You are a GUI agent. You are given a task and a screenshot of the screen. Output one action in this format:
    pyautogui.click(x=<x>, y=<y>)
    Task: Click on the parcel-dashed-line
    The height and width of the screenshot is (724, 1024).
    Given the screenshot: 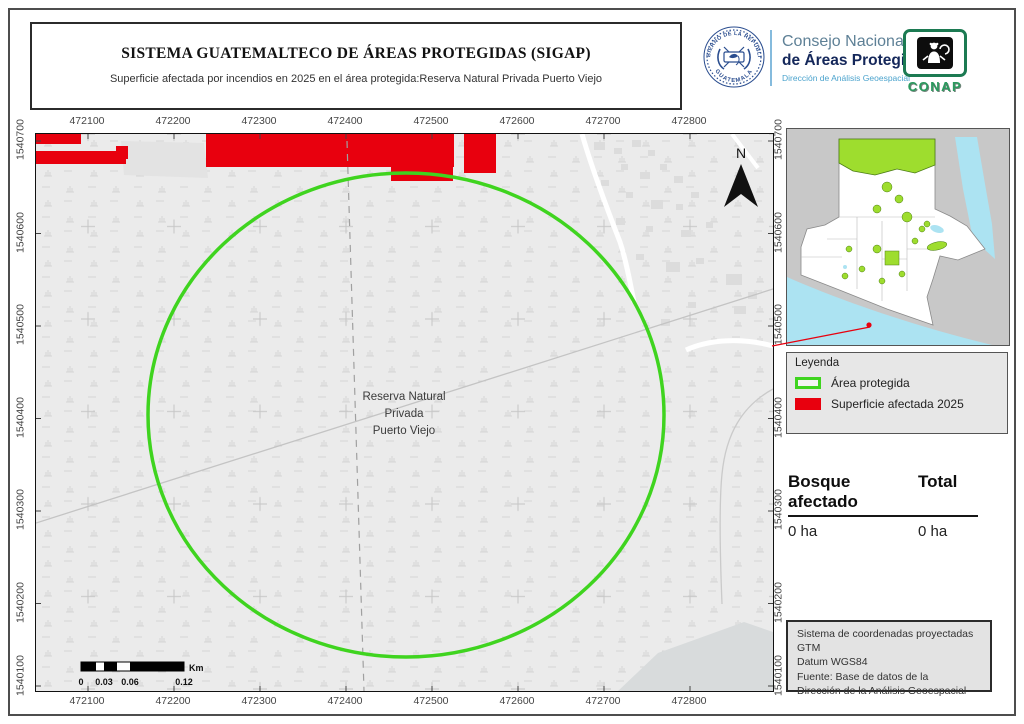 What is the action you would take?
    pyautogui.click(x=355, y=415)
    